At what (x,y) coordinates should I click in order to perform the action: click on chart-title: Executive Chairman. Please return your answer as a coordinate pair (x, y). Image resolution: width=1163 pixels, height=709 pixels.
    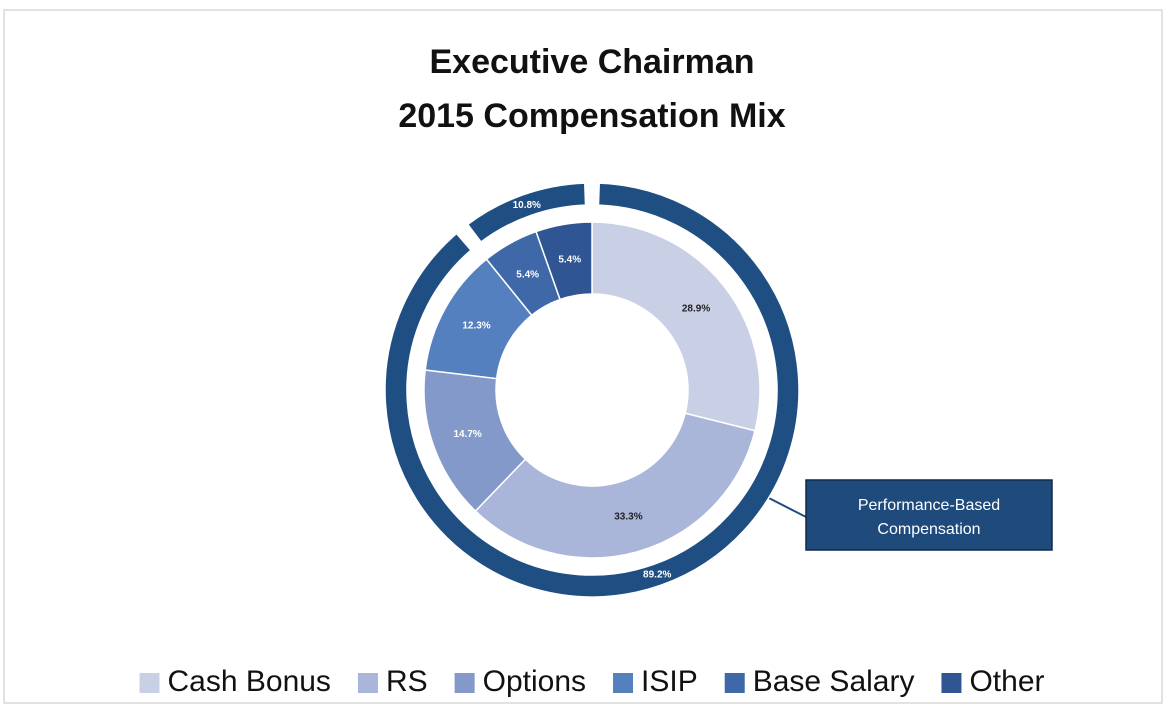
    Looking at the image, I should click on (591, 62).